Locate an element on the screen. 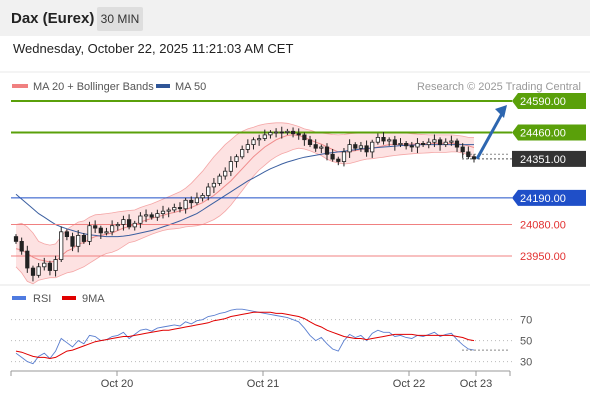  level-label-24460: 24460.00 is located at coordinates (543, 134).